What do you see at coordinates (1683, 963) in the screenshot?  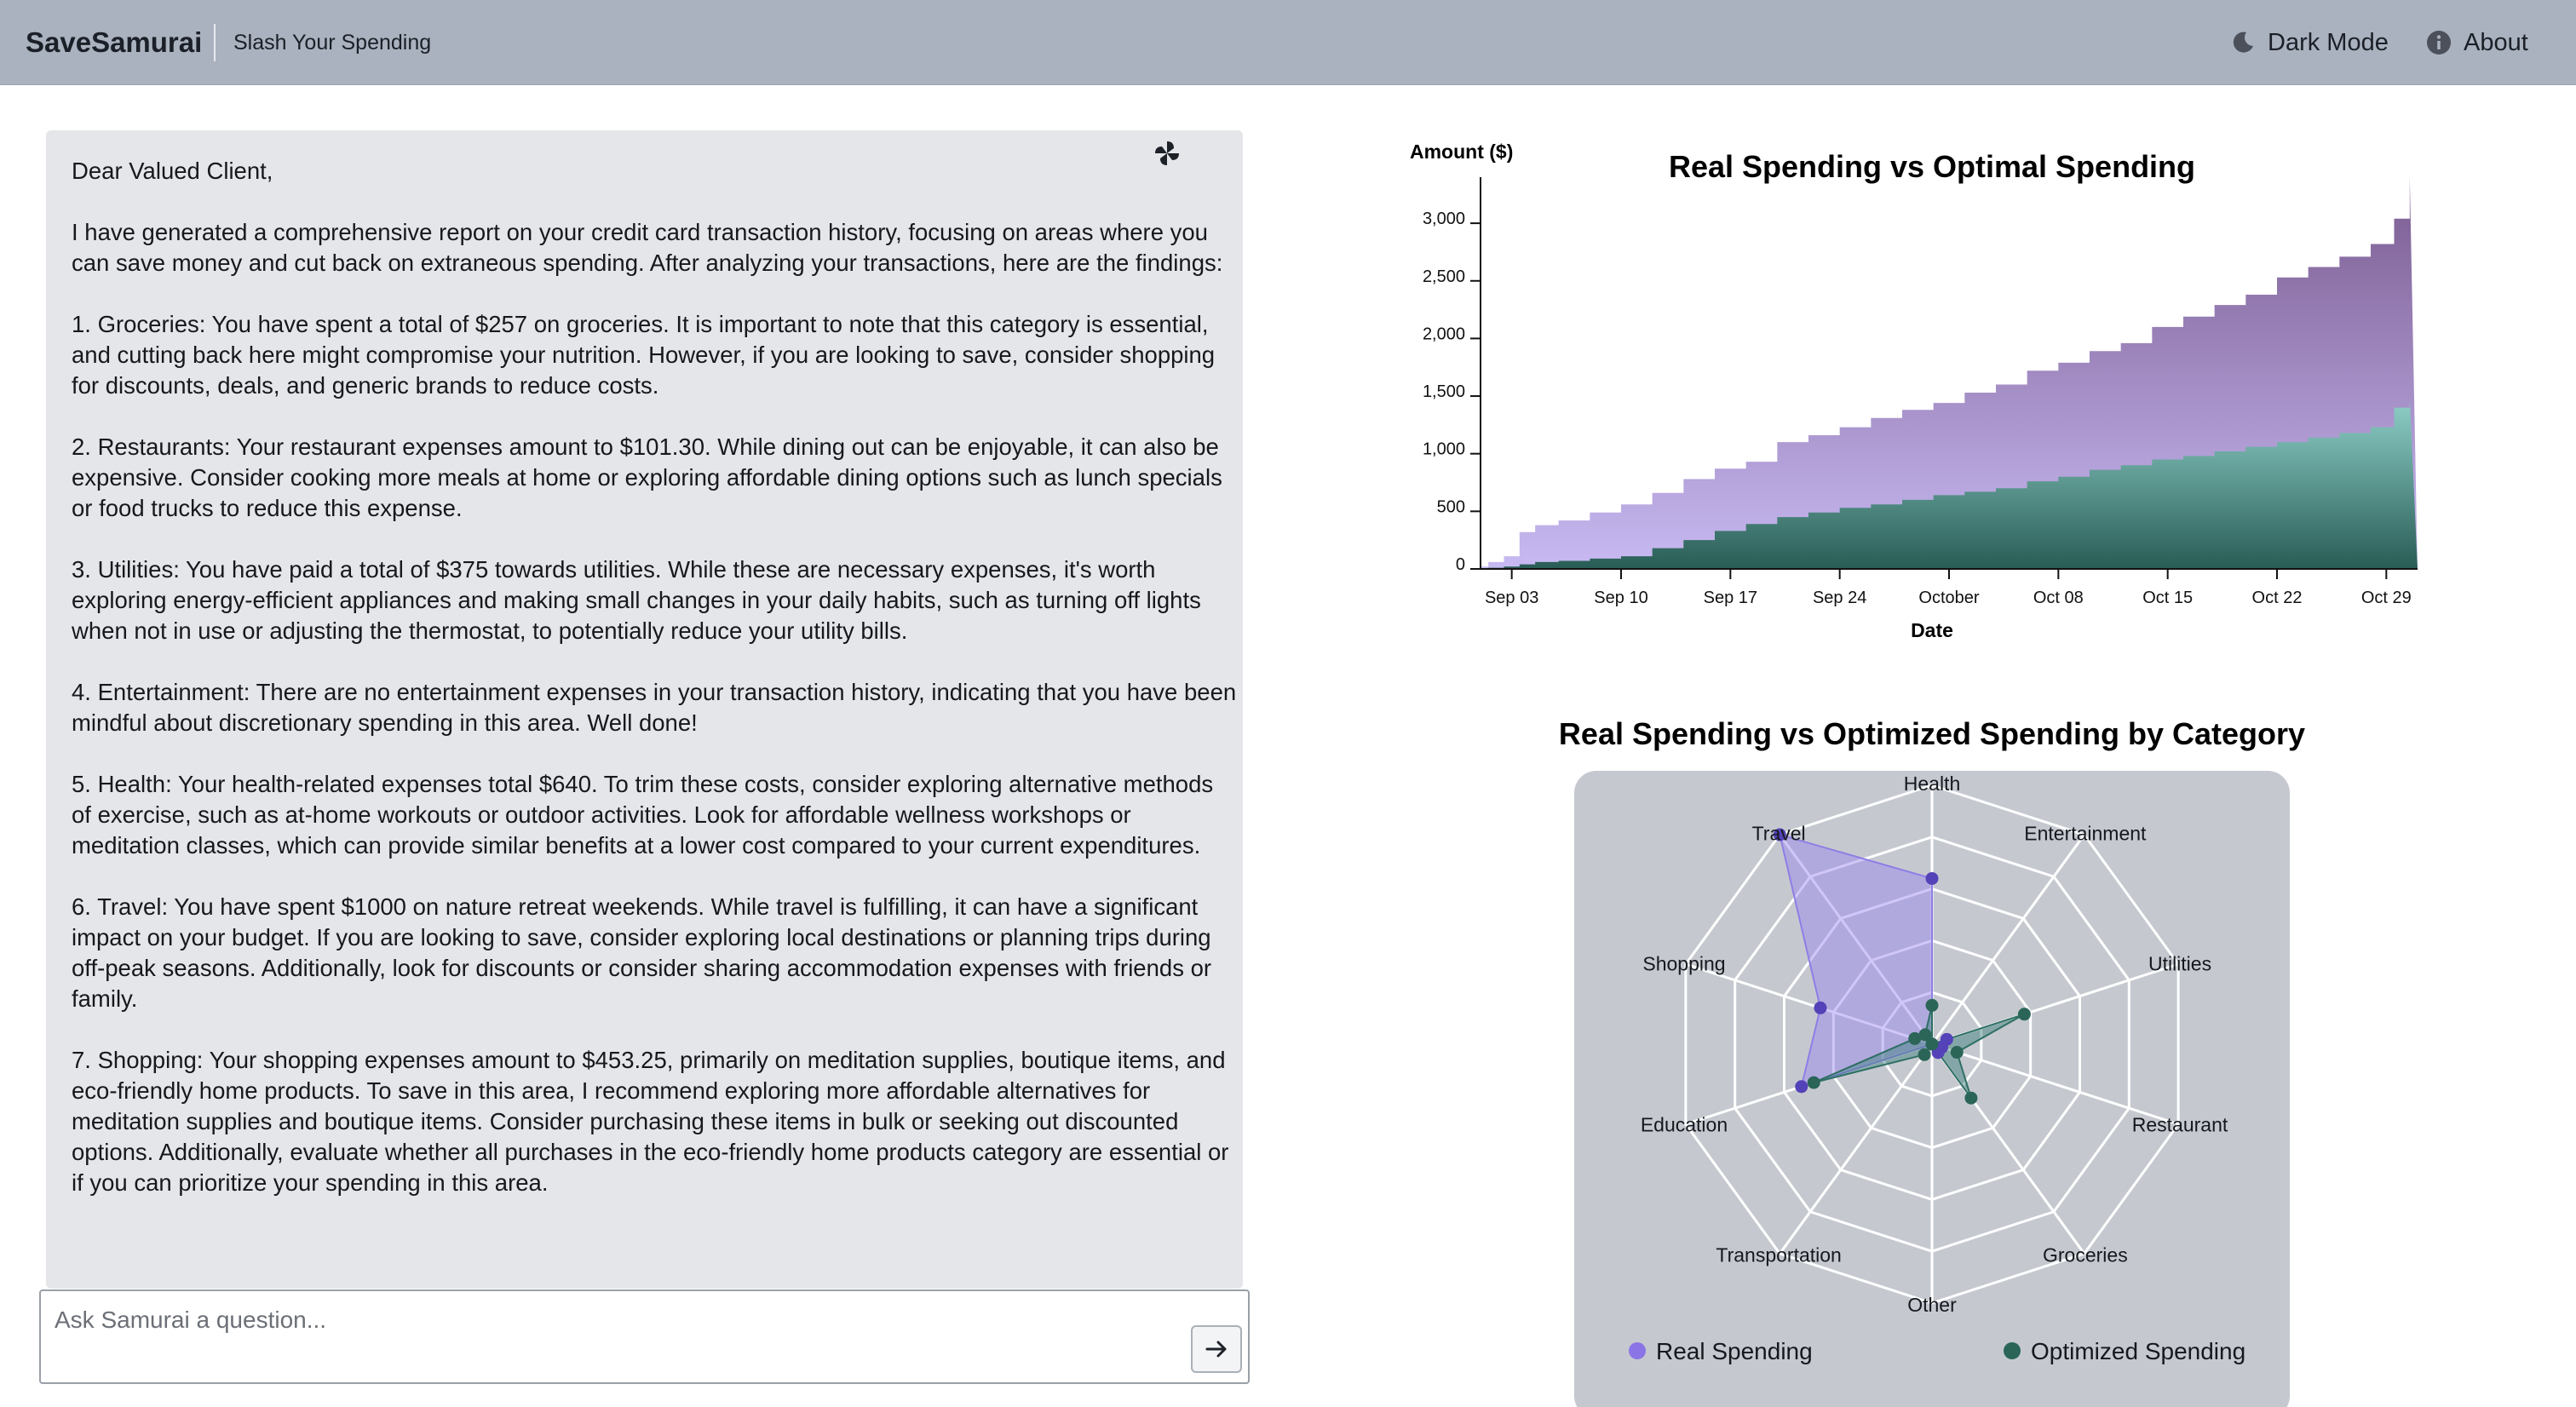 I see `radar-category-label: Shopping` at bounding box center [1683, 963].